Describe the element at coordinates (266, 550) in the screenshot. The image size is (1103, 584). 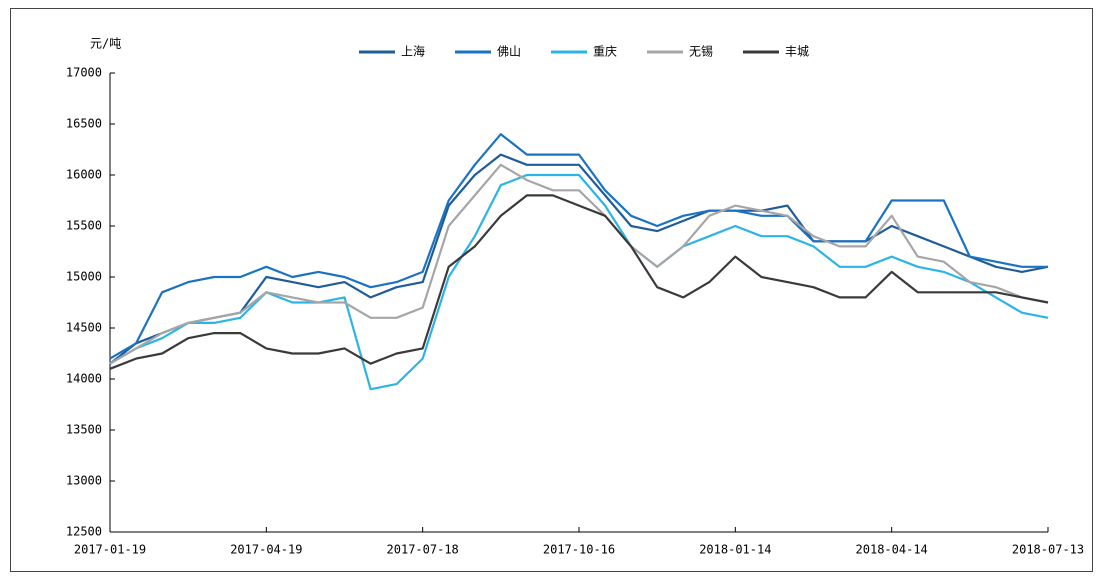
I see `x-tick-label: 2017-04-19` at that location.